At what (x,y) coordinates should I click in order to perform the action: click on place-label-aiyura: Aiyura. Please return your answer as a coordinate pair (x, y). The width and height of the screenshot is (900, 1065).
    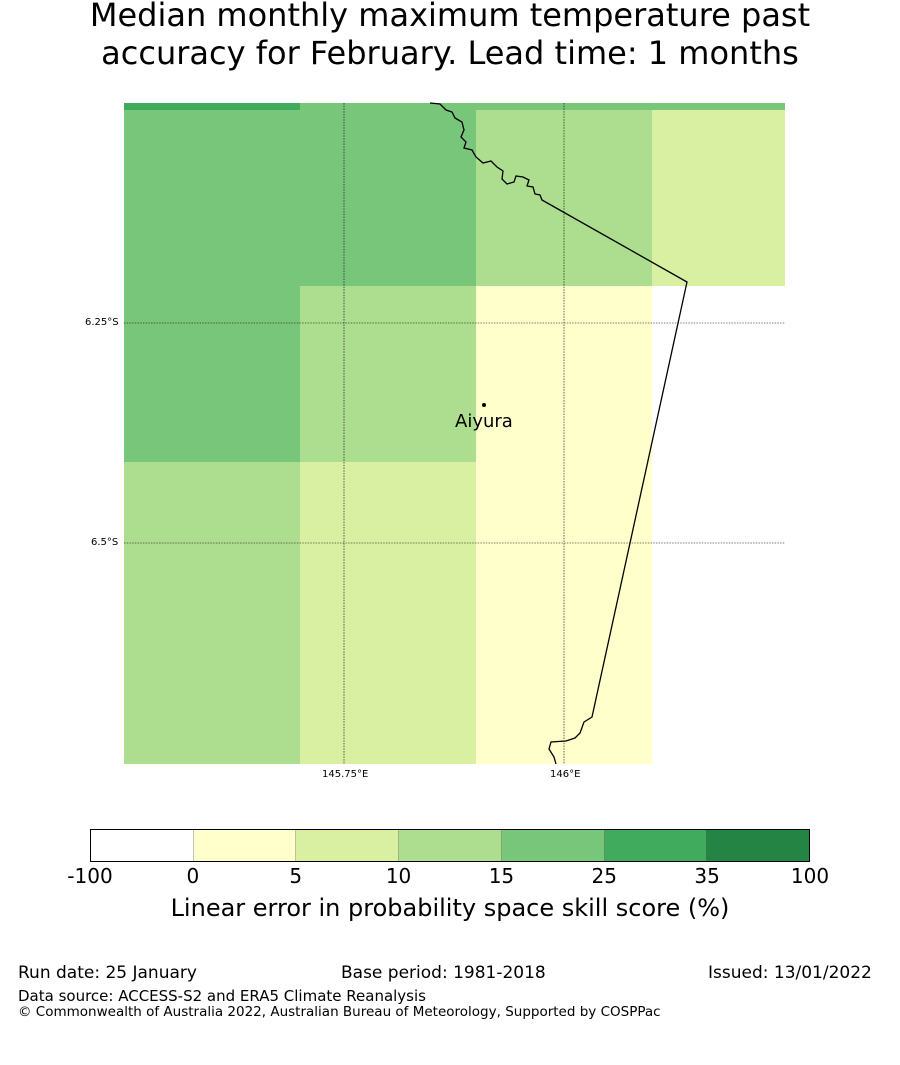
    Looking at the image, I should click on (484, 421).